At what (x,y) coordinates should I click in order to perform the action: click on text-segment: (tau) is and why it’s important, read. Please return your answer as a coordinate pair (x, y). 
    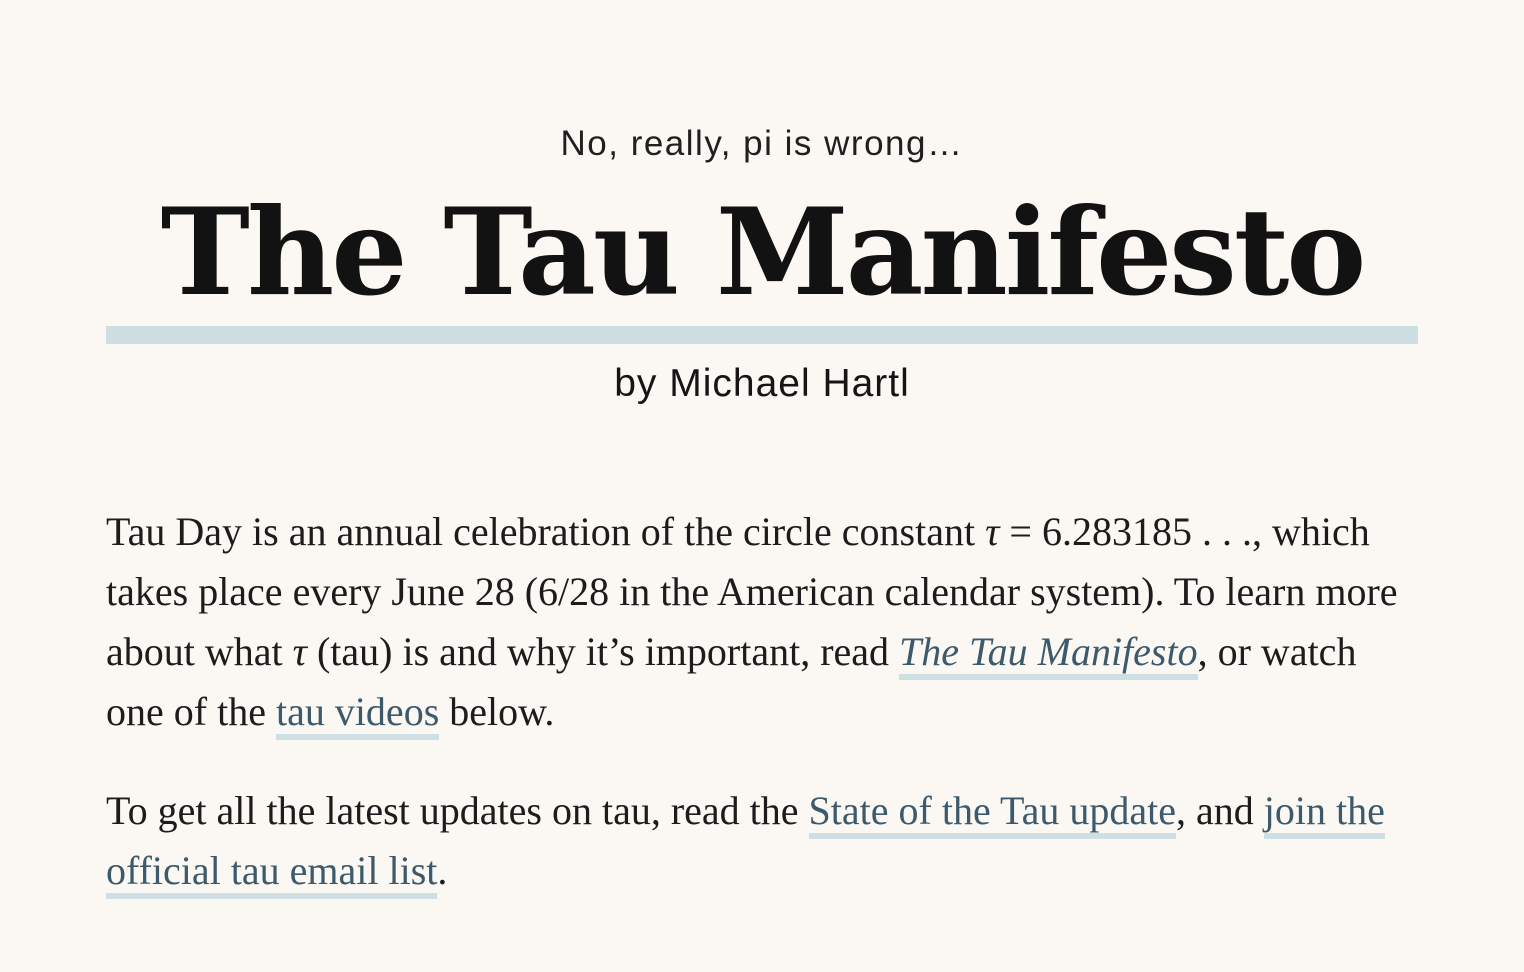
    Looking at the image, I should click on (603, 651).